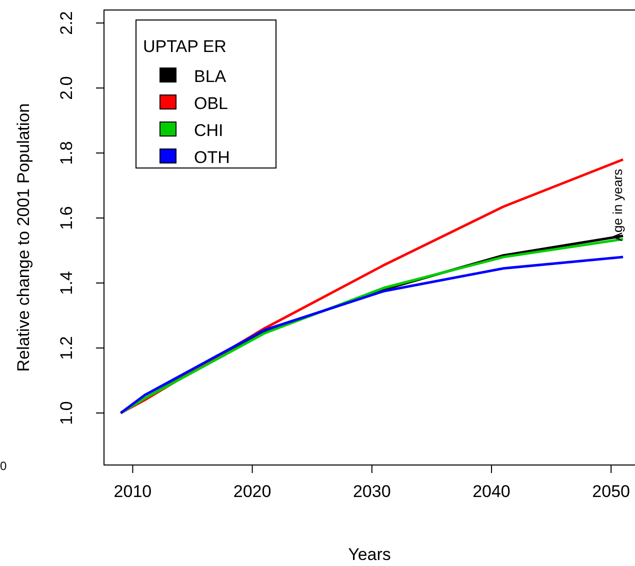 The image size is (635, 566). What do you see at coordinates (66, 23) in the screenshot?
I see `y-tick-label: 2.2` at bounding box center [66, 23].